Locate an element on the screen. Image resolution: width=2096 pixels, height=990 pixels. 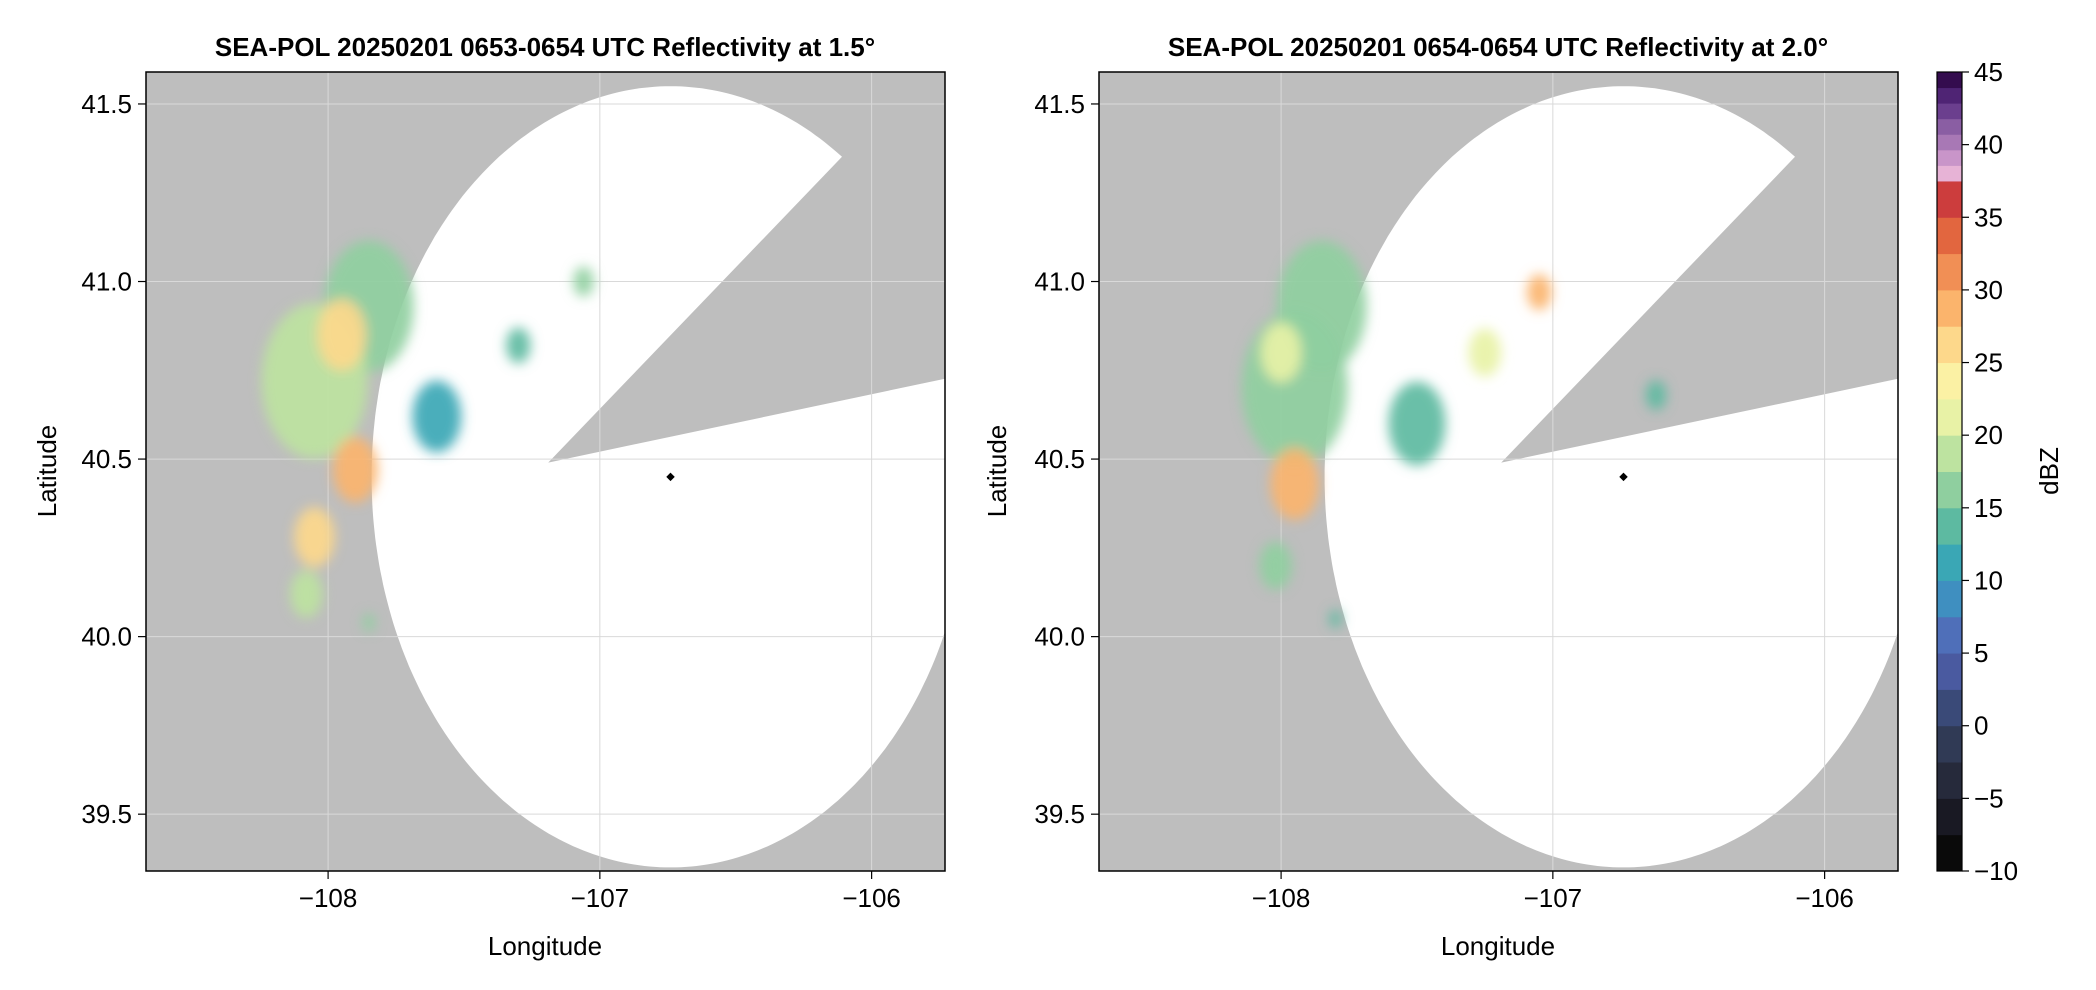
colorbar-tick-label: 30 is located at coordinates (1988, 290).